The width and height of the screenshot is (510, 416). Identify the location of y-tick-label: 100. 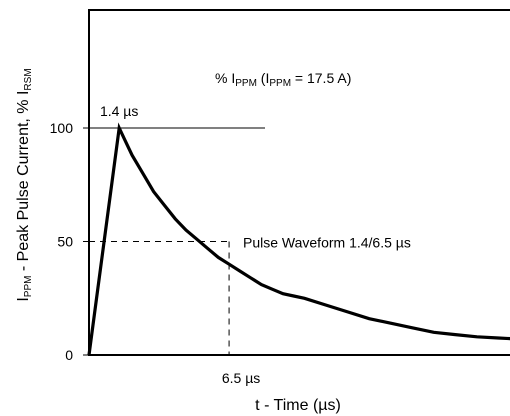
(62, 128).